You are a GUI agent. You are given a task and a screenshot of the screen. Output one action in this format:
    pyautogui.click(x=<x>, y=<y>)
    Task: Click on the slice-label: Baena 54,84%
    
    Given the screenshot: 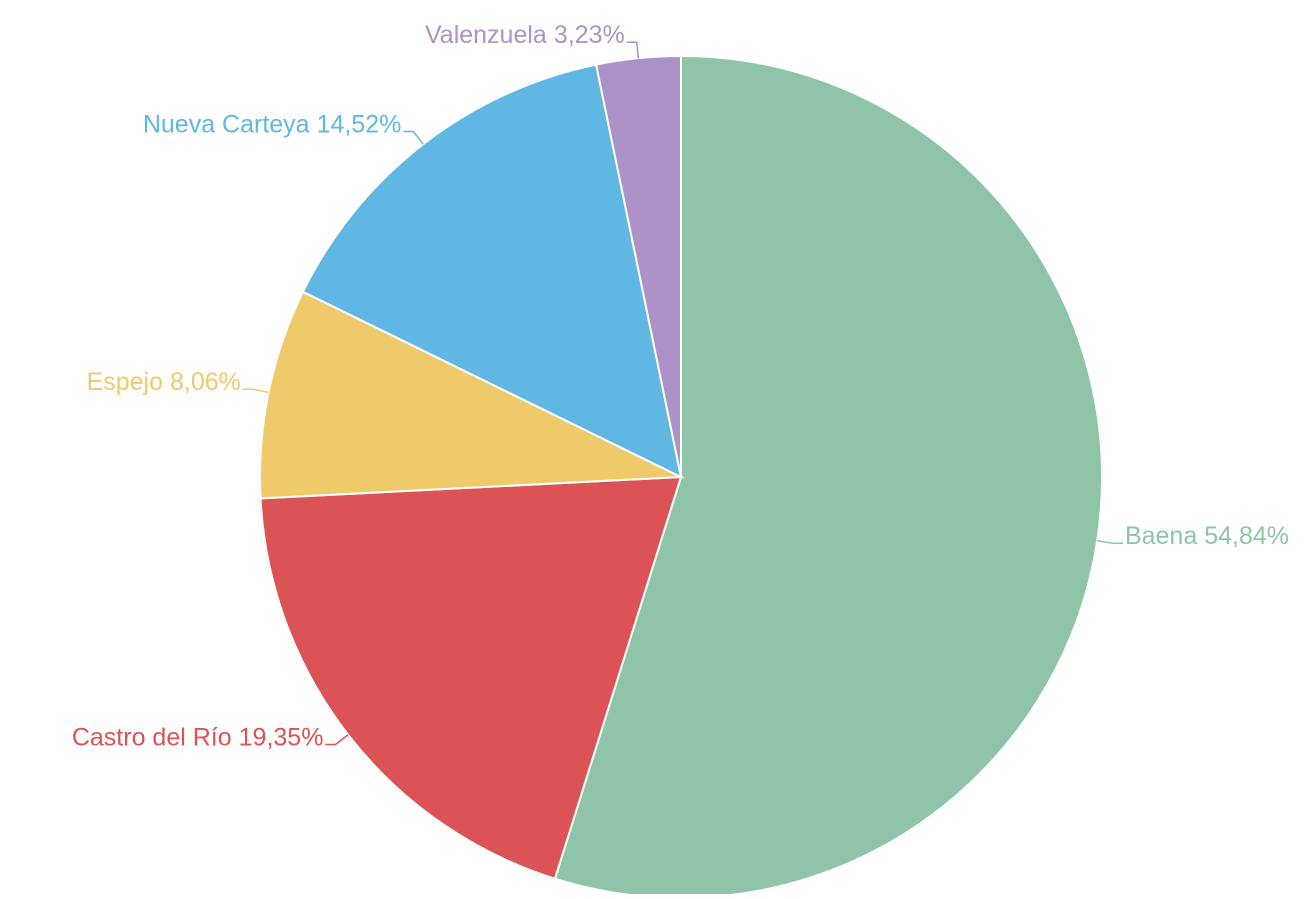 What is the action you would take?
    pyautogui.click(x=1207, y=536)
    